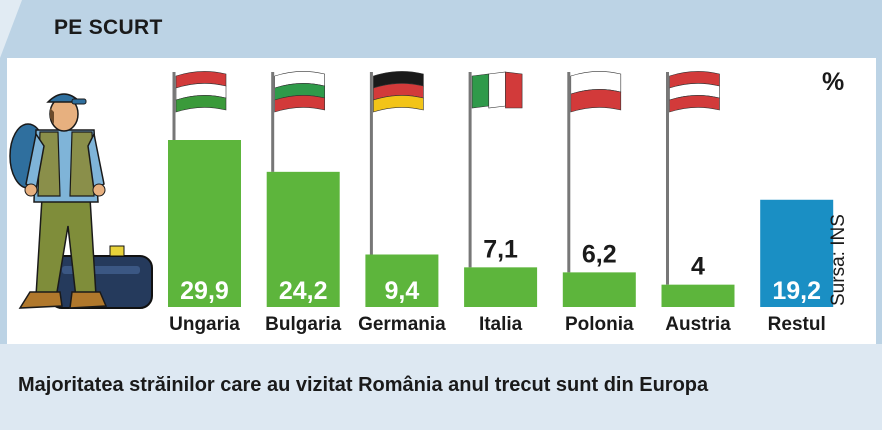  I want to click on source-label: Sursa: INS, so click(838, 260).